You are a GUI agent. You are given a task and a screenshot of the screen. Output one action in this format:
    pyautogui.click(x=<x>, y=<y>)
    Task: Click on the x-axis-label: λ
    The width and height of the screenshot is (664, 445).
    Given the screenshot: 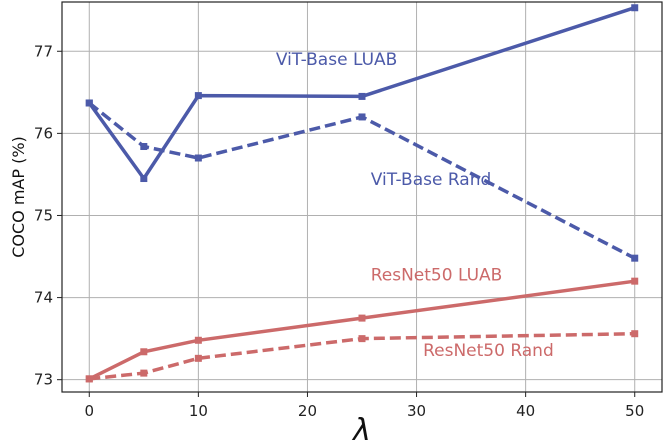 What is the action you would take?
    pyautogui.click(x=361, y=429)
    